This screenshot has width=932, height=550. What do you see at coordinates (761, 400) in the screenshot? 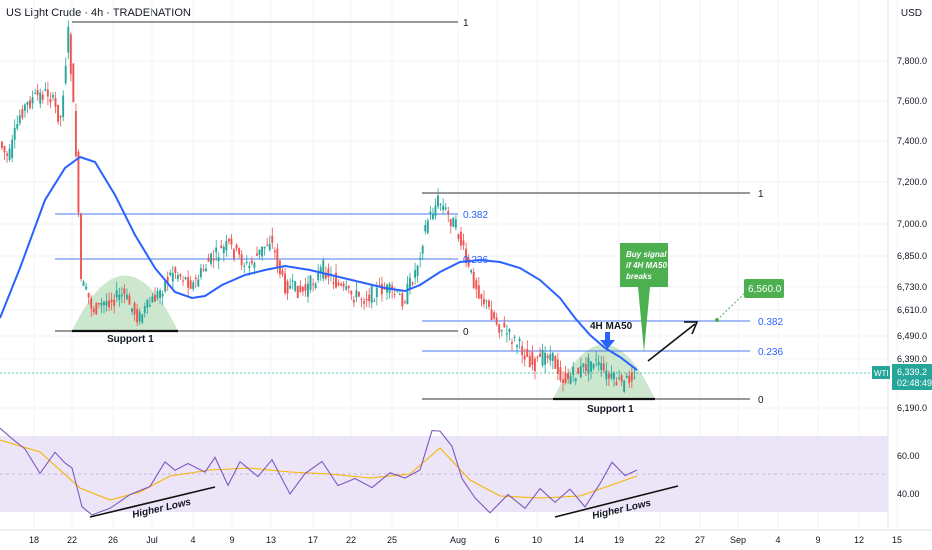
I see `fib-label-0-right: 0` at bounding box center [761, 400].